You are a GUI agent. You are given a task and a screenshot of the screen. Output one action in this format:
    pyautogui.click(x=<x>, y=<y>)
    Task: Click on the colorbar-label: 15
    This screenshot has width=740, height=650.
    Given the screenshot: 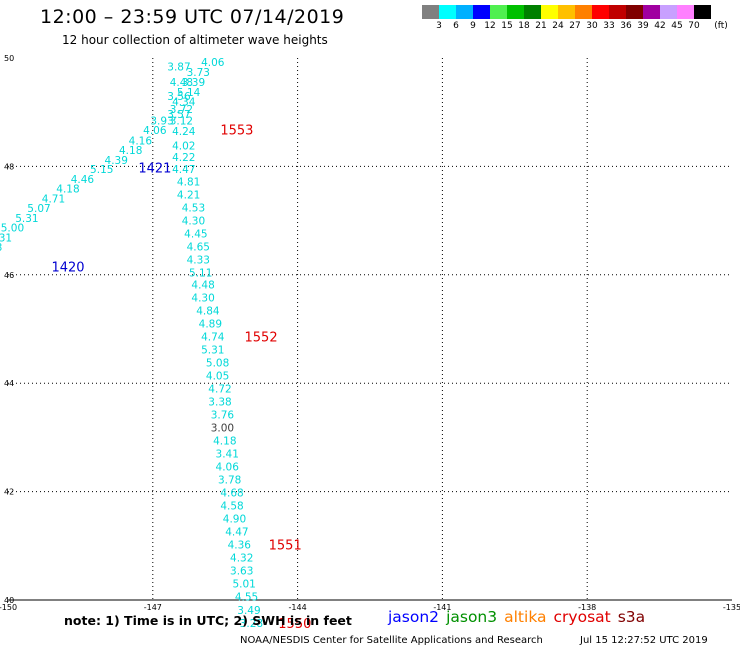 What is the action you would take?
    pyautogui.click(x=507, y=26)
    